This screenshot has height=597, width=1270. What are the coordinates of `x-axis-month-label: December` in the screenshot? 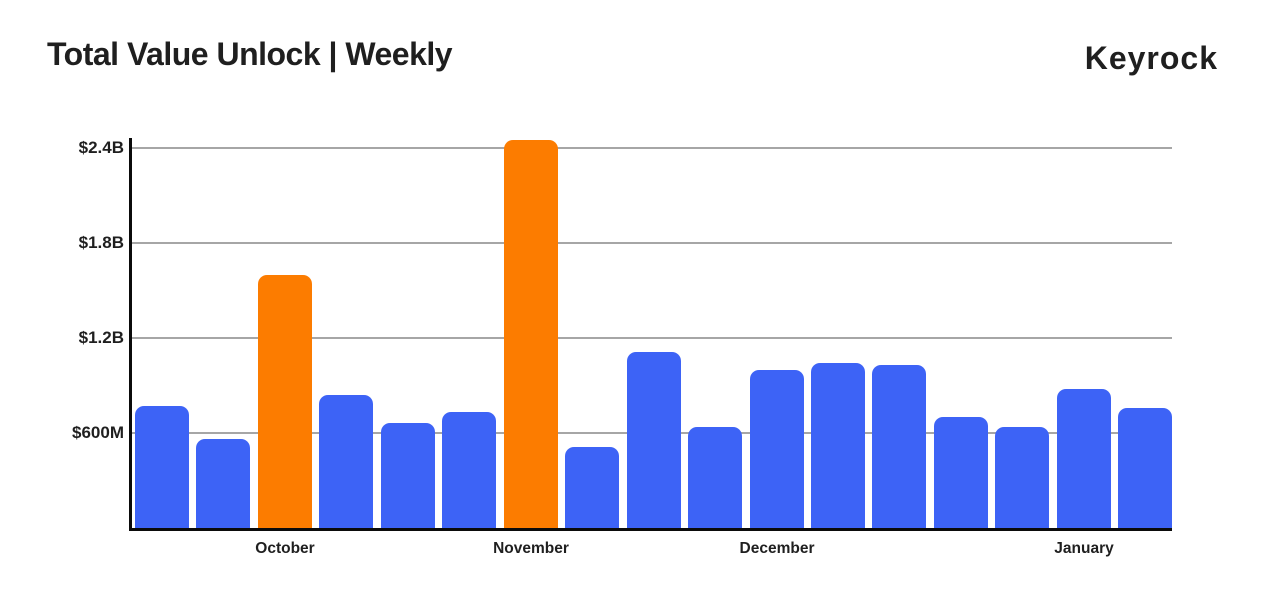 It's located at (777, 548).